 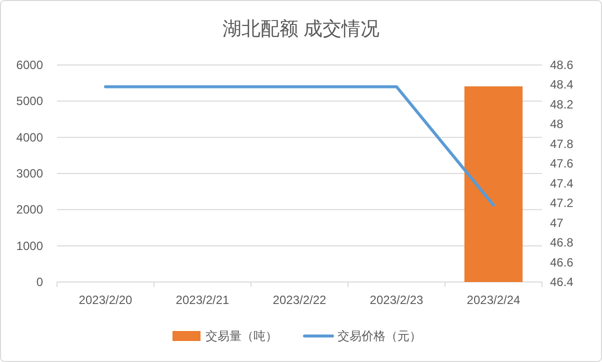 What do you see at coordinates (30, 209) in the screenshot?
I see `y-tick-label: 2000` at bounding box center [30, 209].